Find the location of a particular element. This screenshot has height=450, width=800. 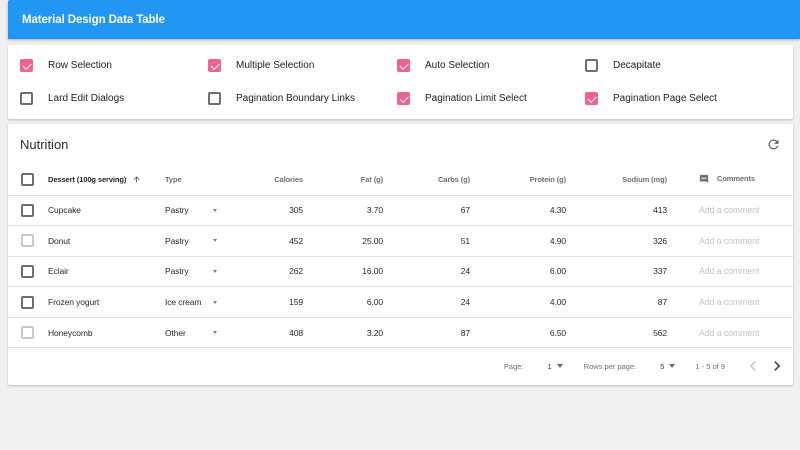

option-row-selection: Row Selection is located at coordinates (114, 65).